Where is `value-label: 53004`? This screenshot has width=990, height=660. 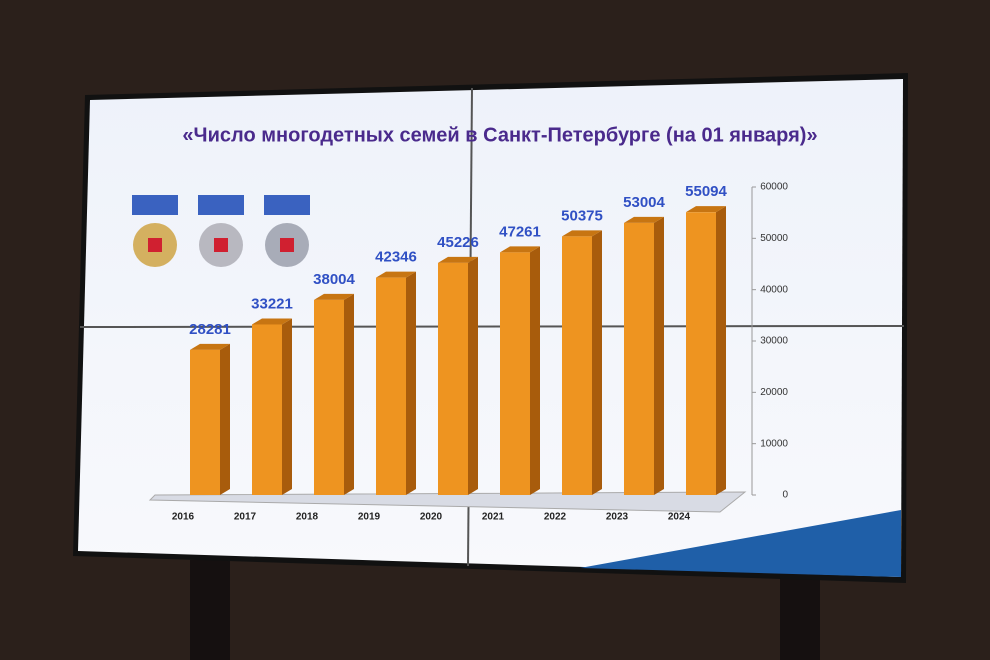
value-label: 53004 is located at coordinates (644, 202).